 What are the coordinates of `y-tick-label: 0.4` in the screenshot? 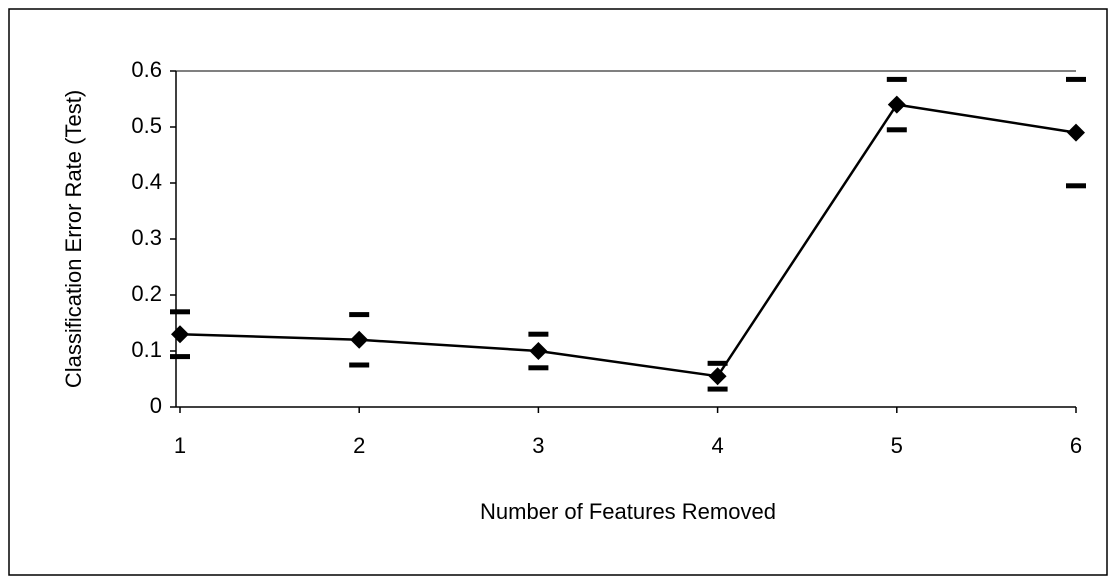 It's located at (146, 181).